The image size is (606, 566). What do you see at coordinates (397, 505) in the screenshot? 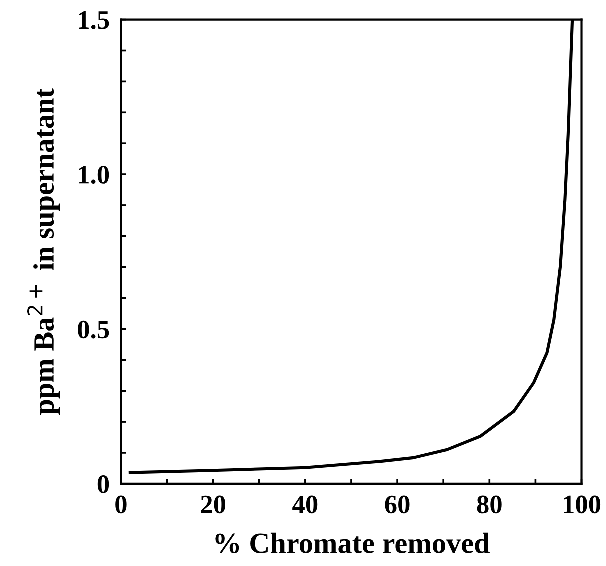
I see `x-tick-label: 60` at bounding box center [397, 505].